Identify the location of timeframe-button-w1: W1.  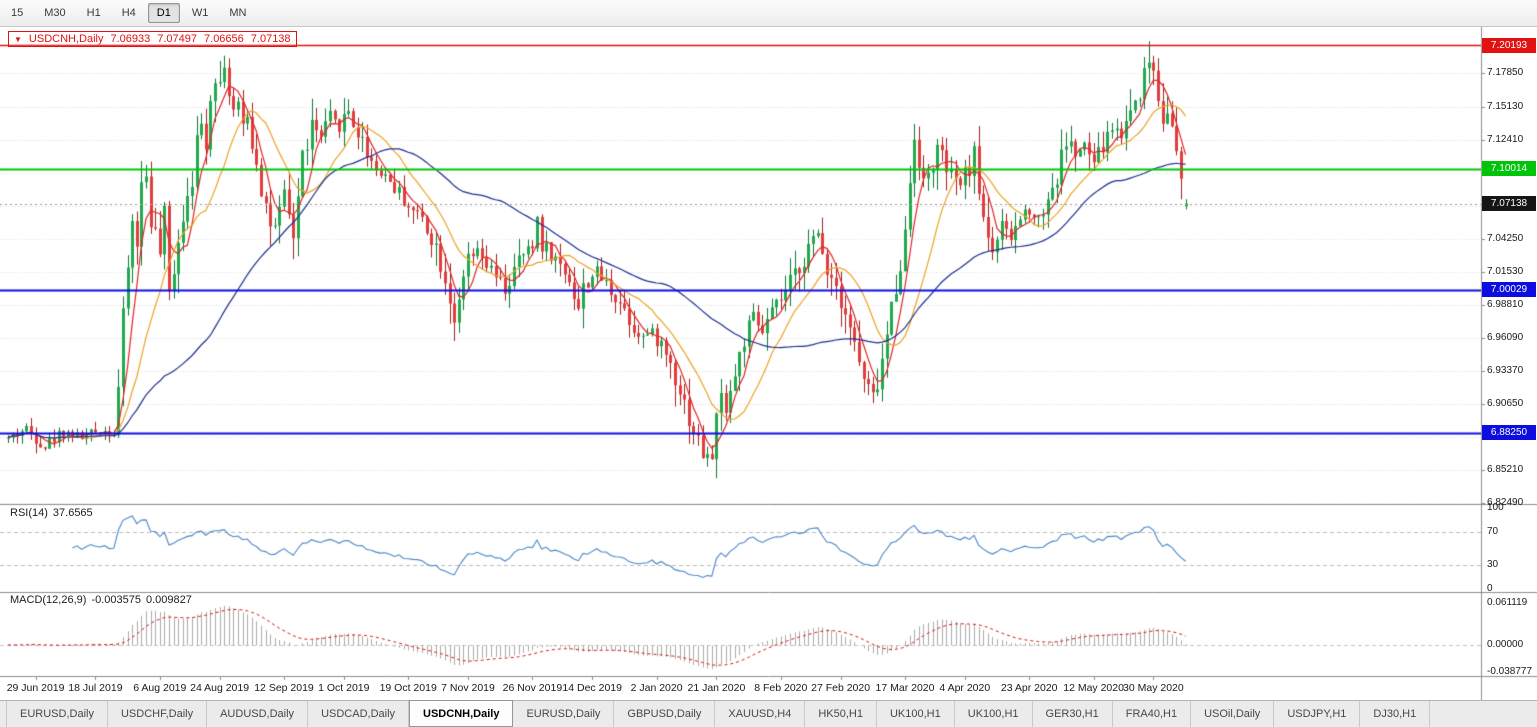
(200, 13).